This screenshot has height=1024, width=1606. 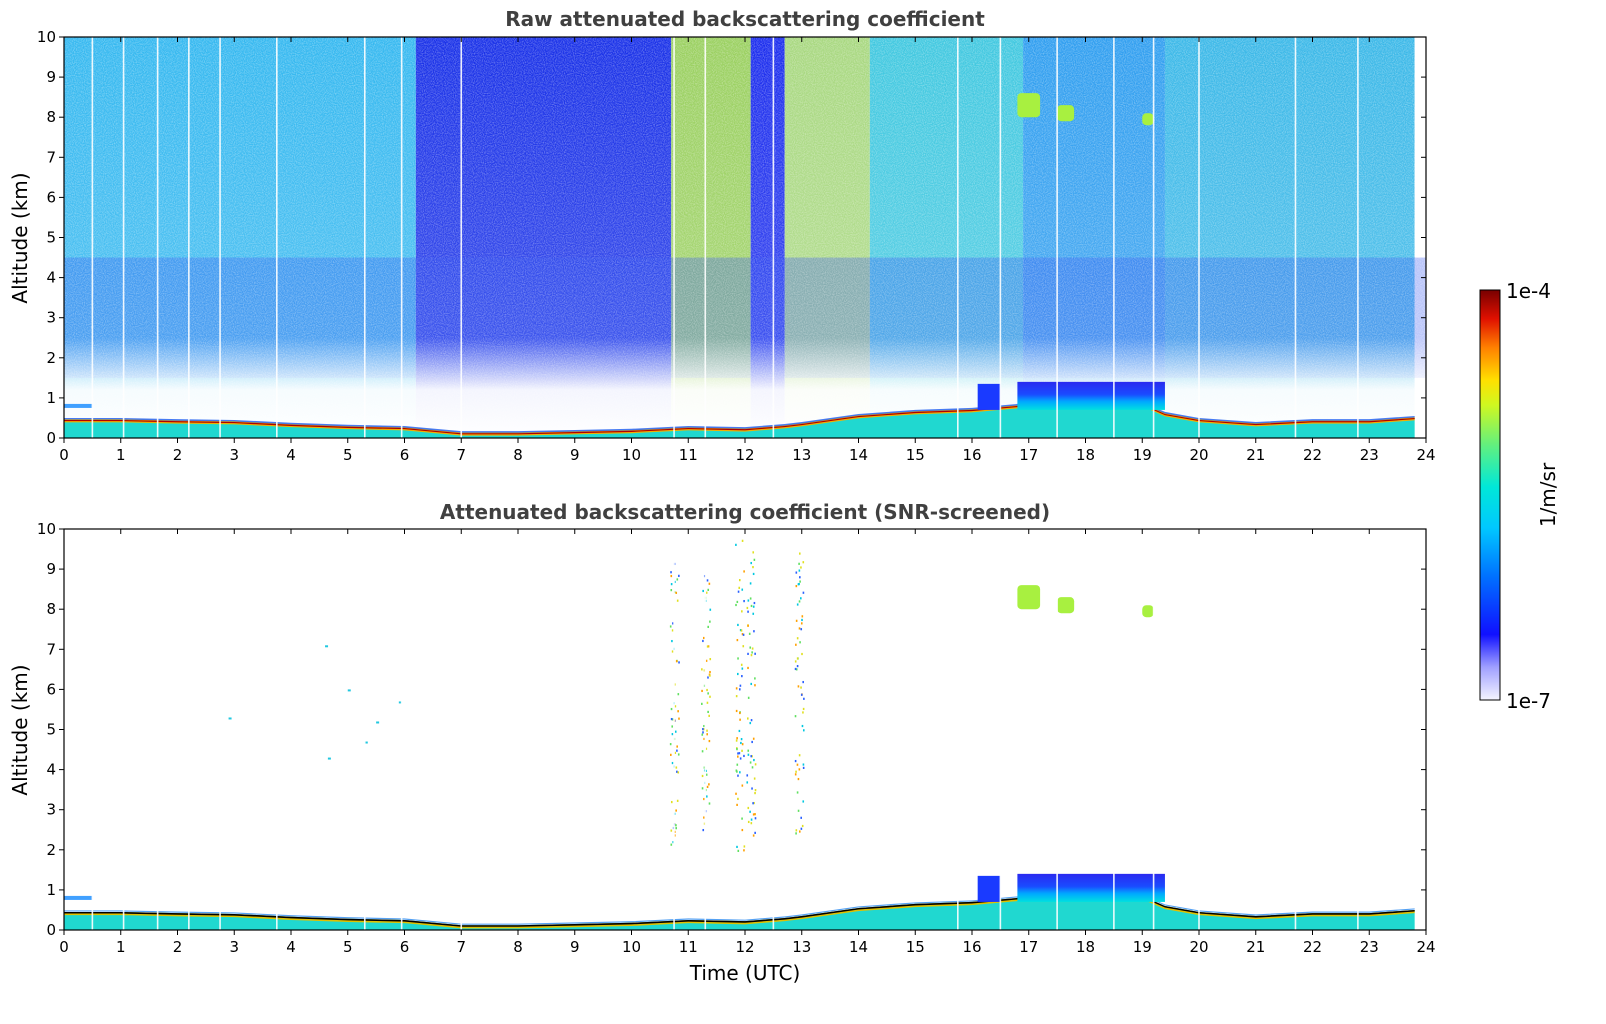 What do you see at coordinates (20, 237) in the screenshot?
I see `raw-y-label: Altitude (km)` at bounding box center [20, 237].